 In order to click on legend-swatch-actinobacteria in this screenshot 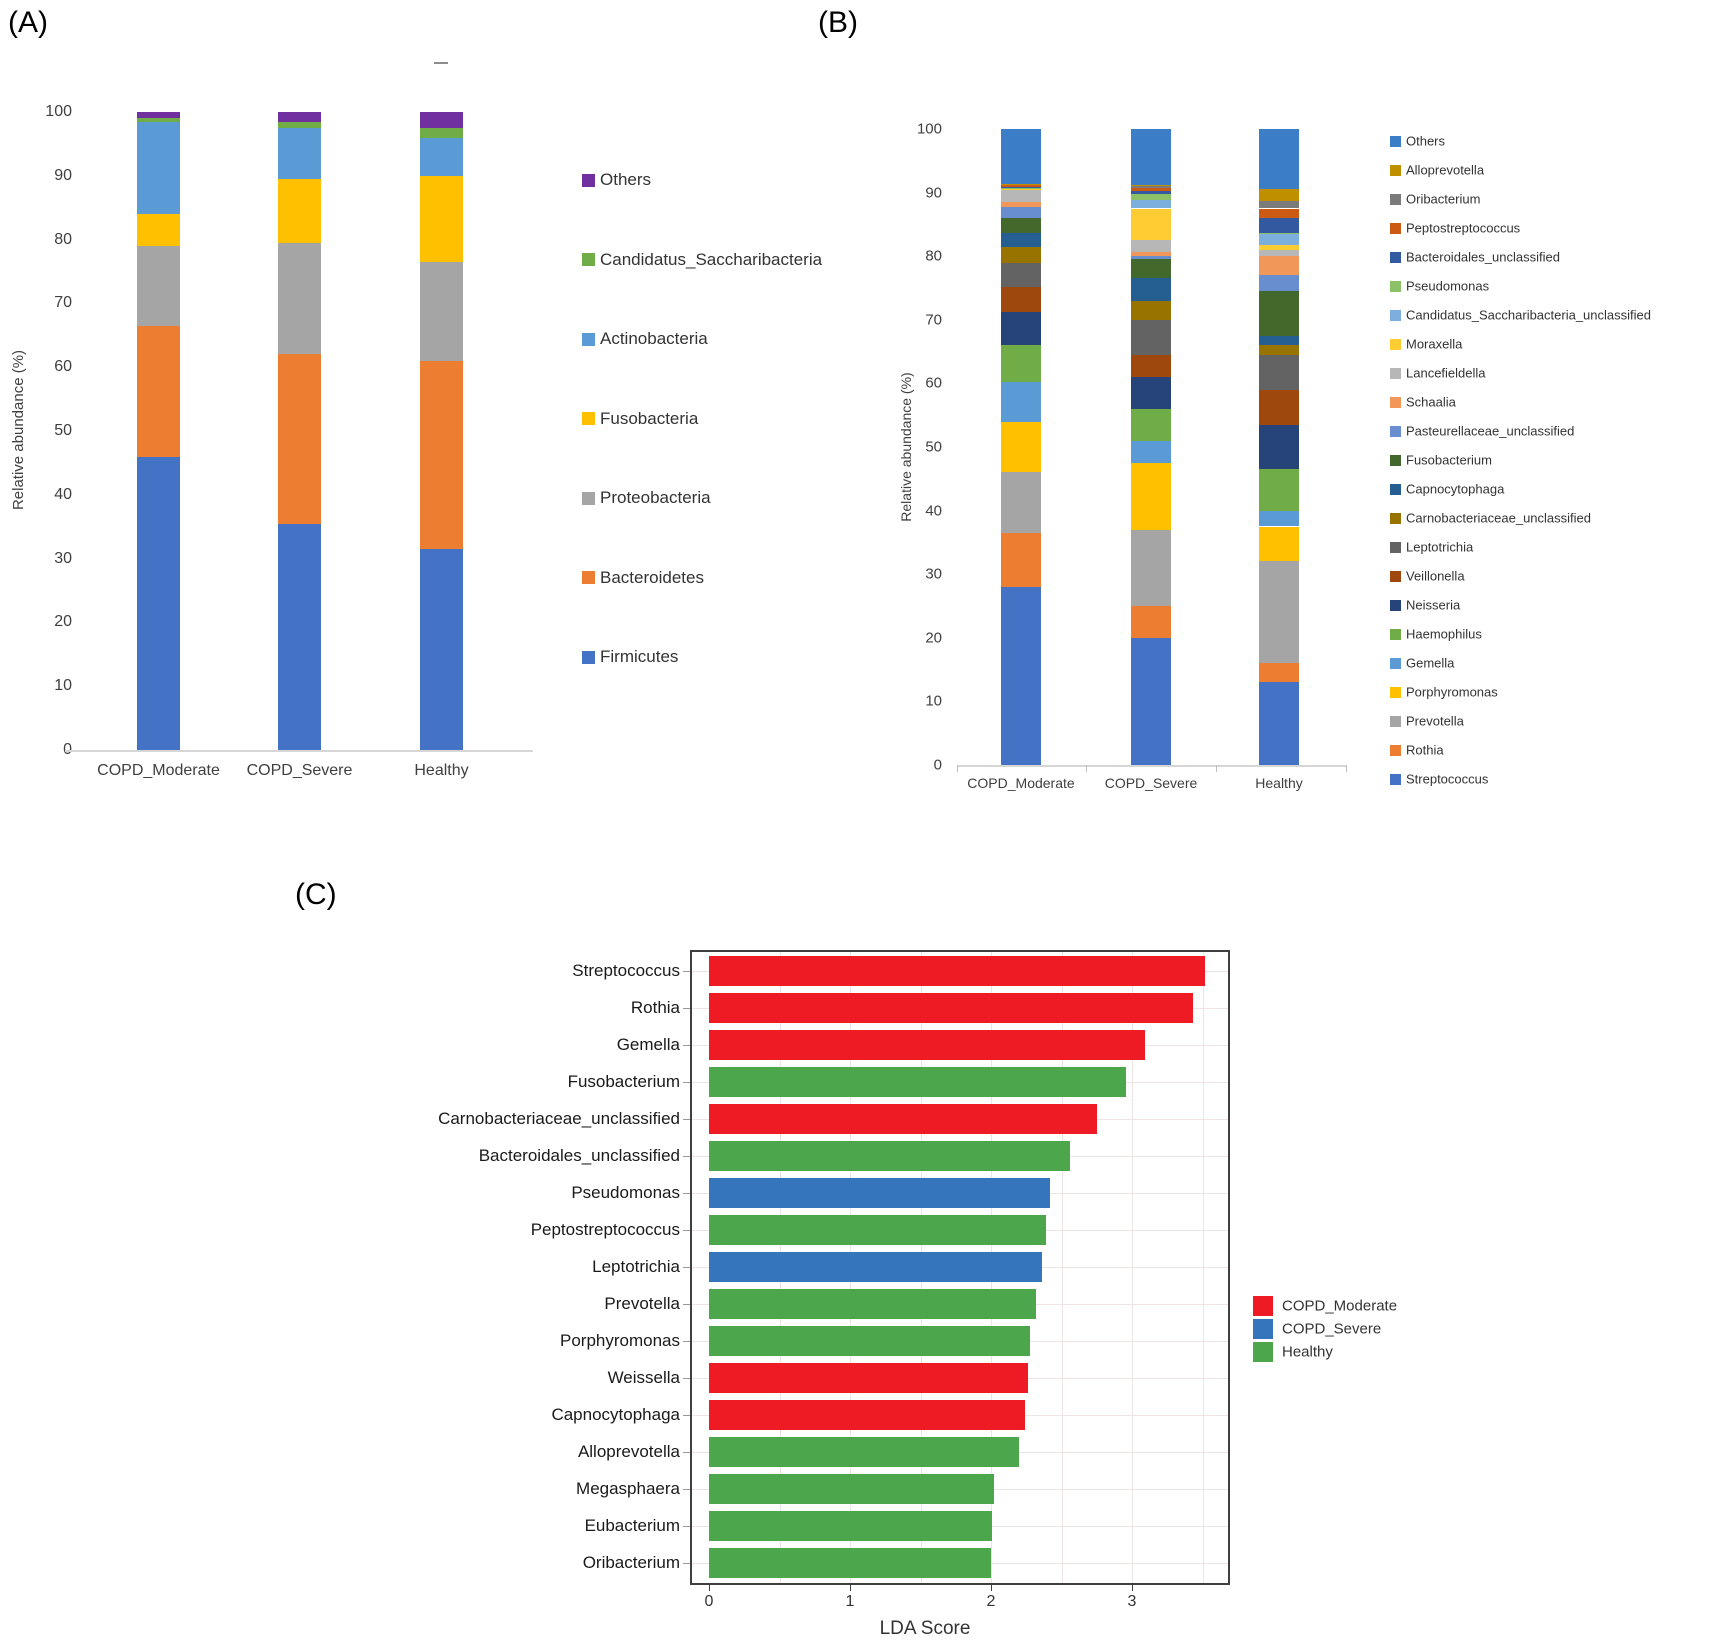, I will do `click(588, 339)`.